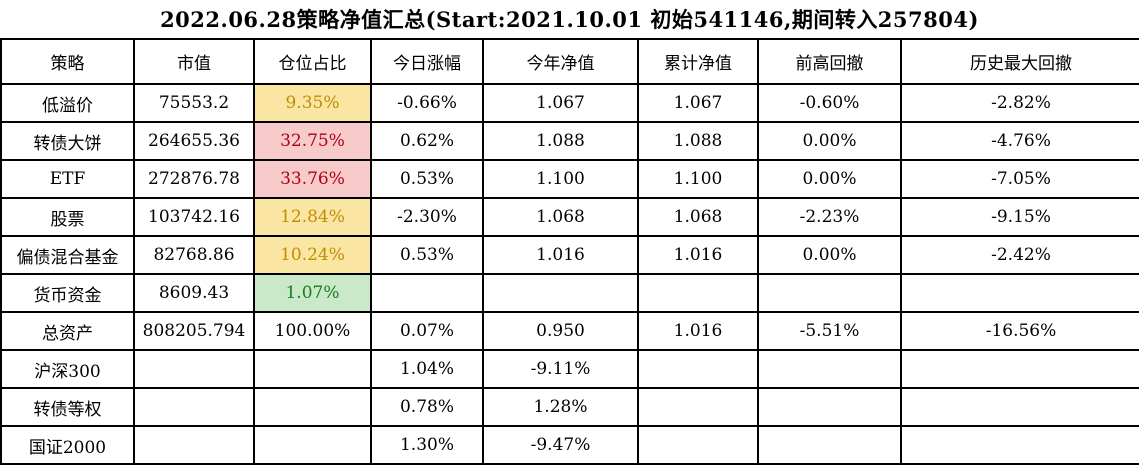  Describe the element at coordinates (67, 445) in the screenshot. I see `cell-strategy: 国证2000` at that location.